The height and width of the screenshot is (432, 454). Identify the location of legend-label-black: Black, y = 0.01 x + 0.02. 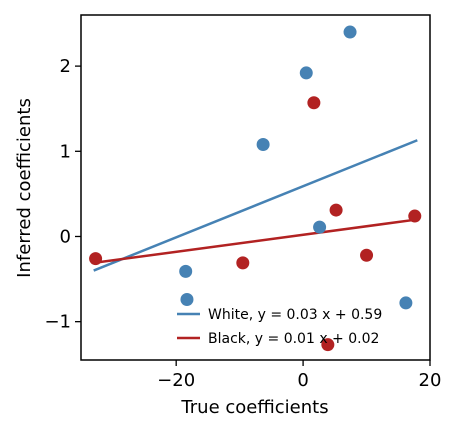
(293, 339).